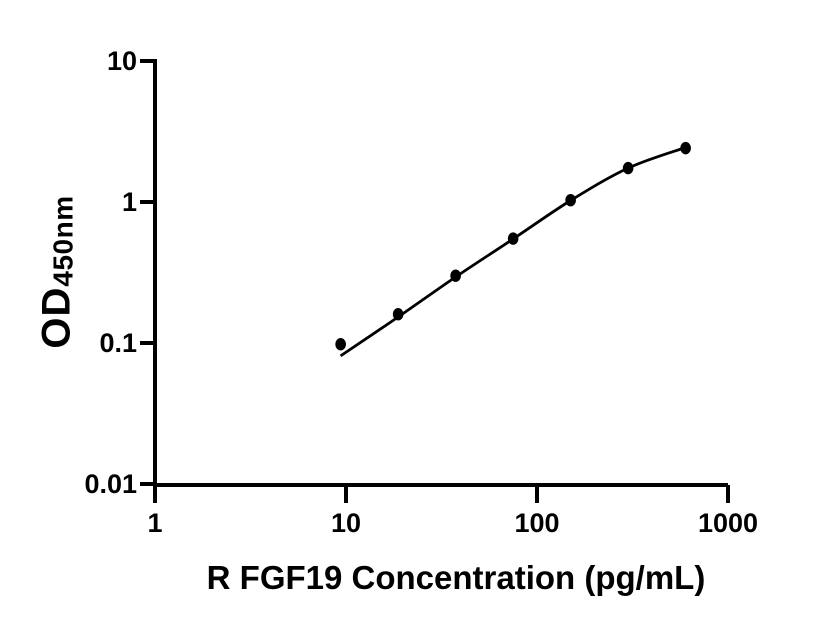  I want to click on x-tick-label: 100, so click(537, 523).